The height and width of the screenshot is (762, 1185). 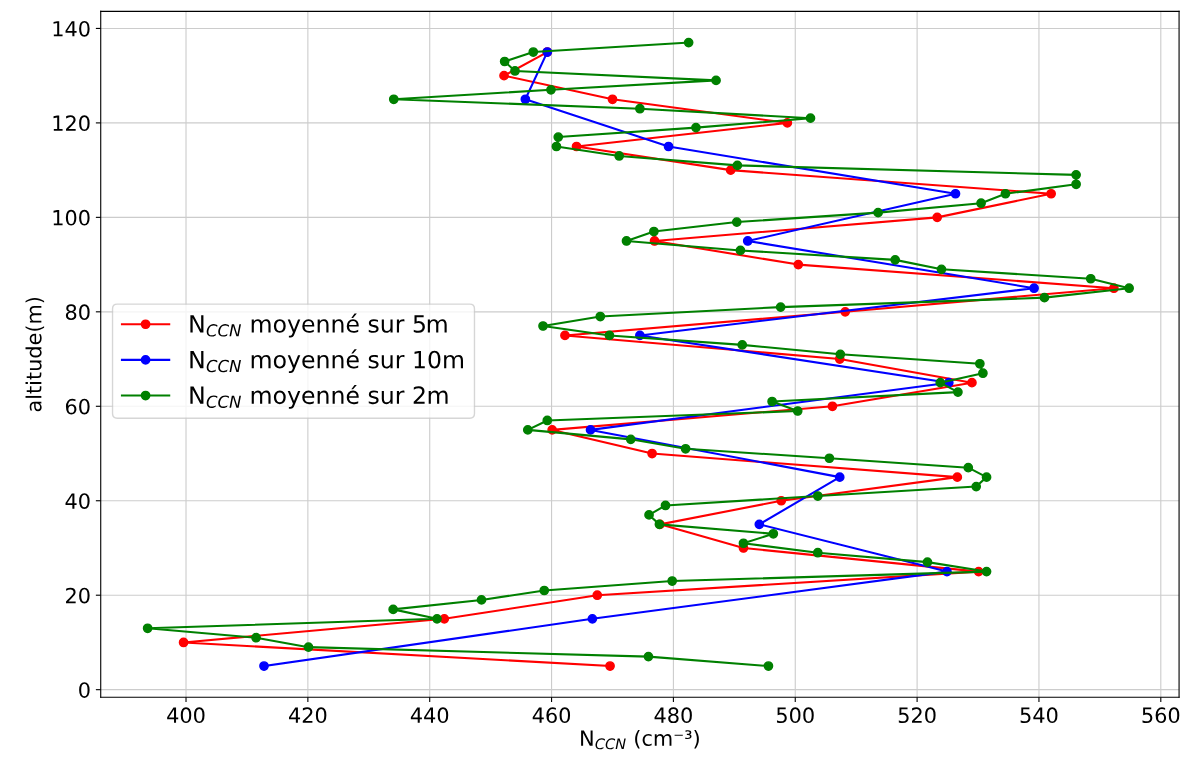 I want to click on y-tick-label: 100, so click(x=71, y=217).